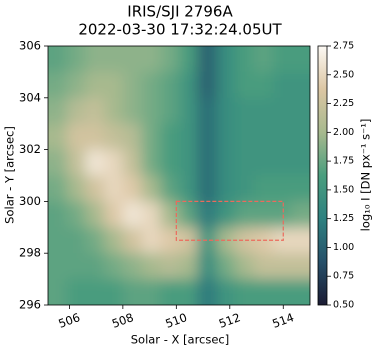 The width and height of the screenshot is (377, 350). I want to click on y-tick-label: 296, so click(30, 305).